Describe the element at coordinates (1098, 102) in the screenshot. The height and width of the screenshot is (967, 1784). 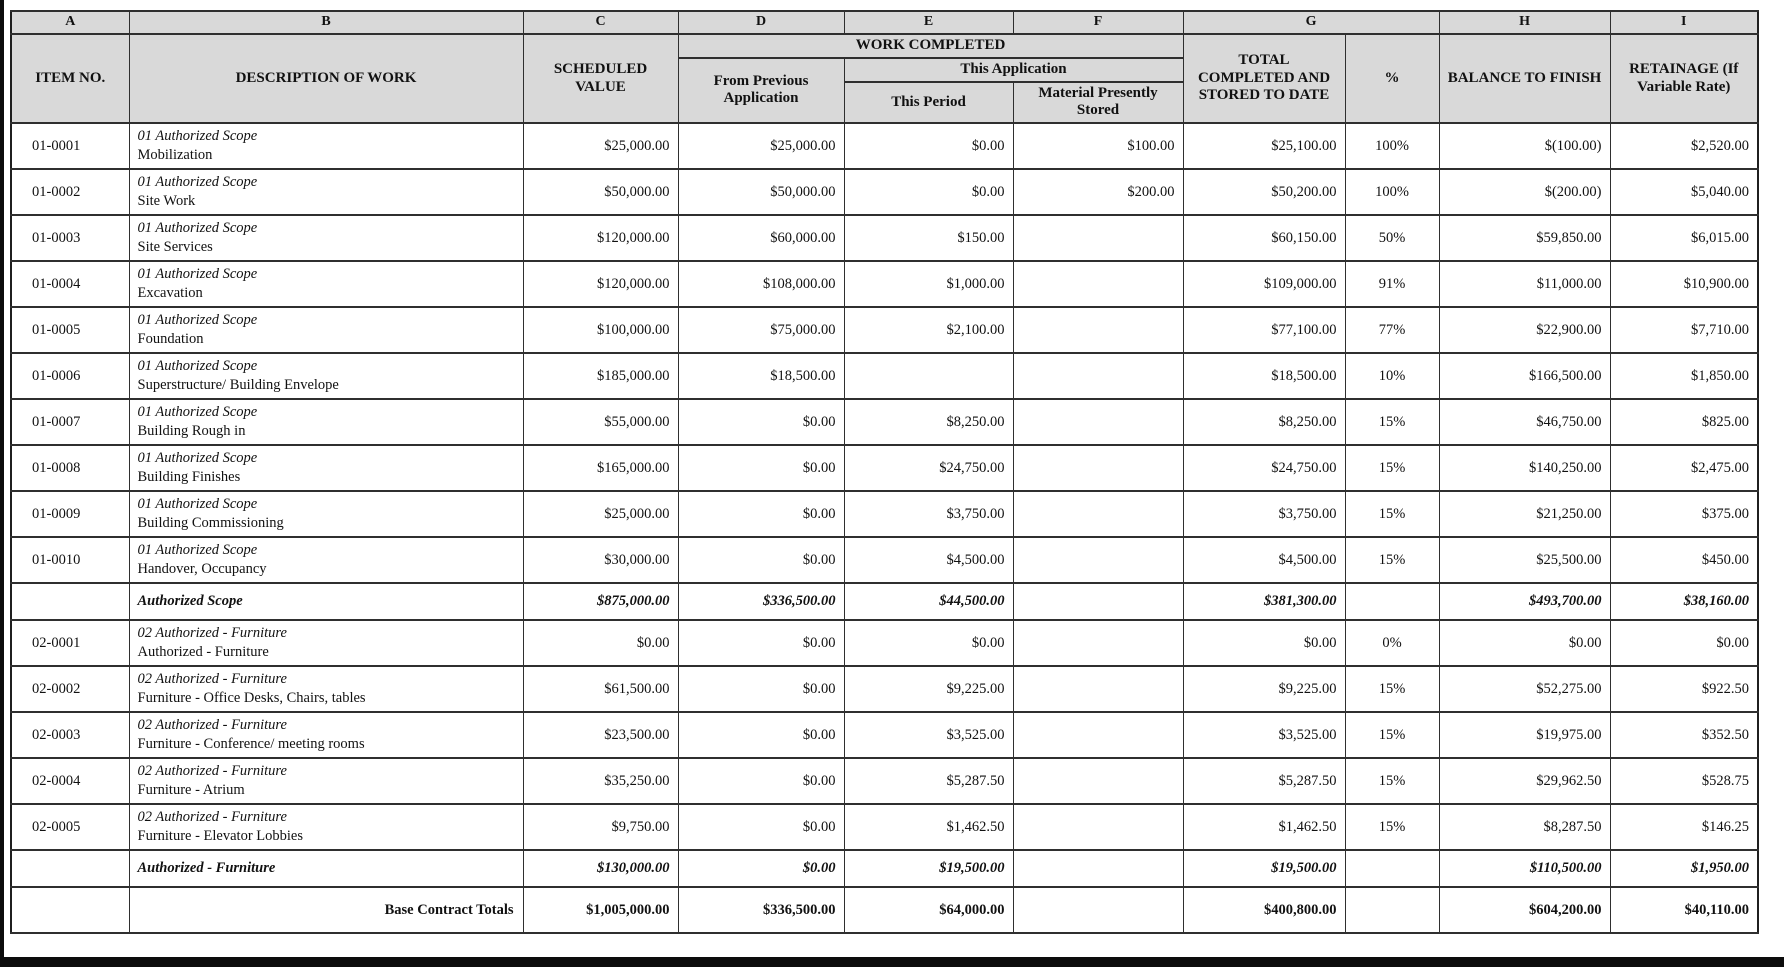
I see `header-material-stored: Material Presently Stored` at that location.